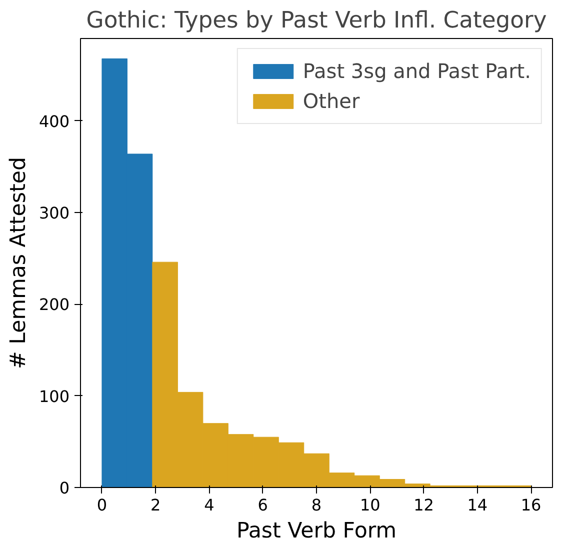 The height and width of the screenshot is (546, 577). Describe the element at coordinates (331, 101) in the screenshot. I see `legend-label: Other` at that location.